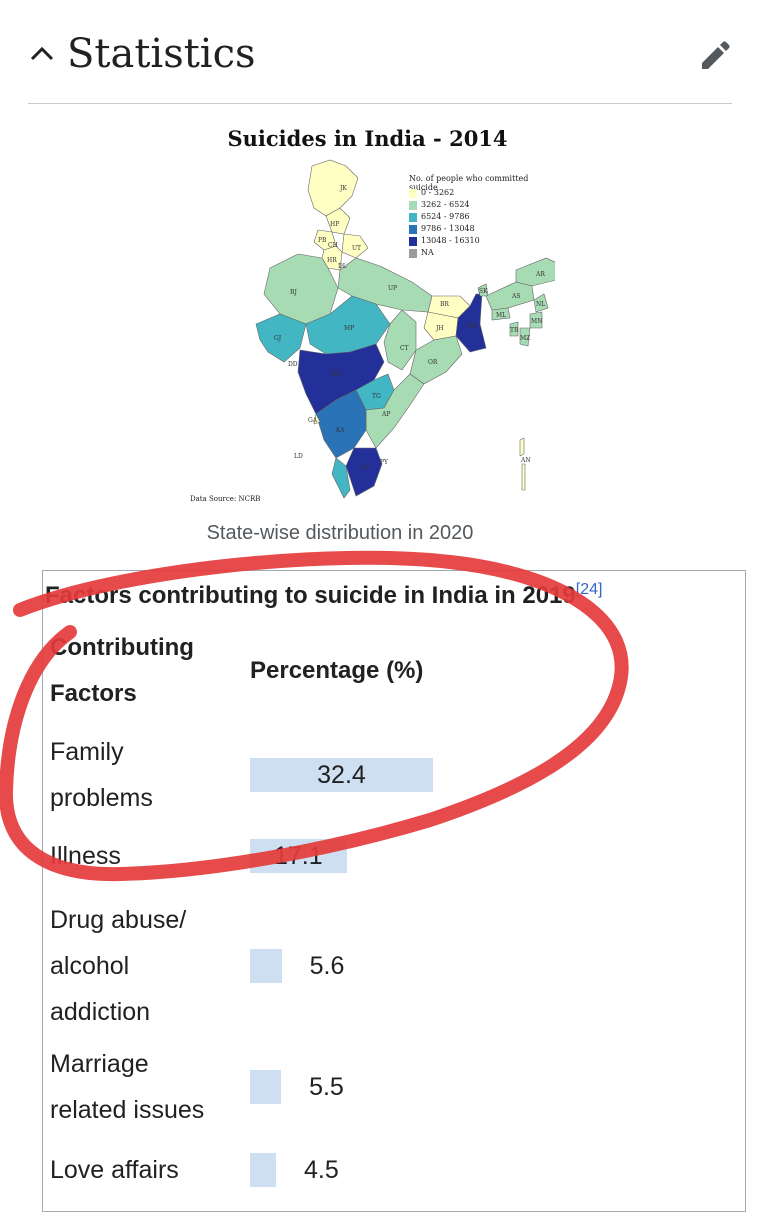  I want to click on label-hr: HR, so click(332, 260).